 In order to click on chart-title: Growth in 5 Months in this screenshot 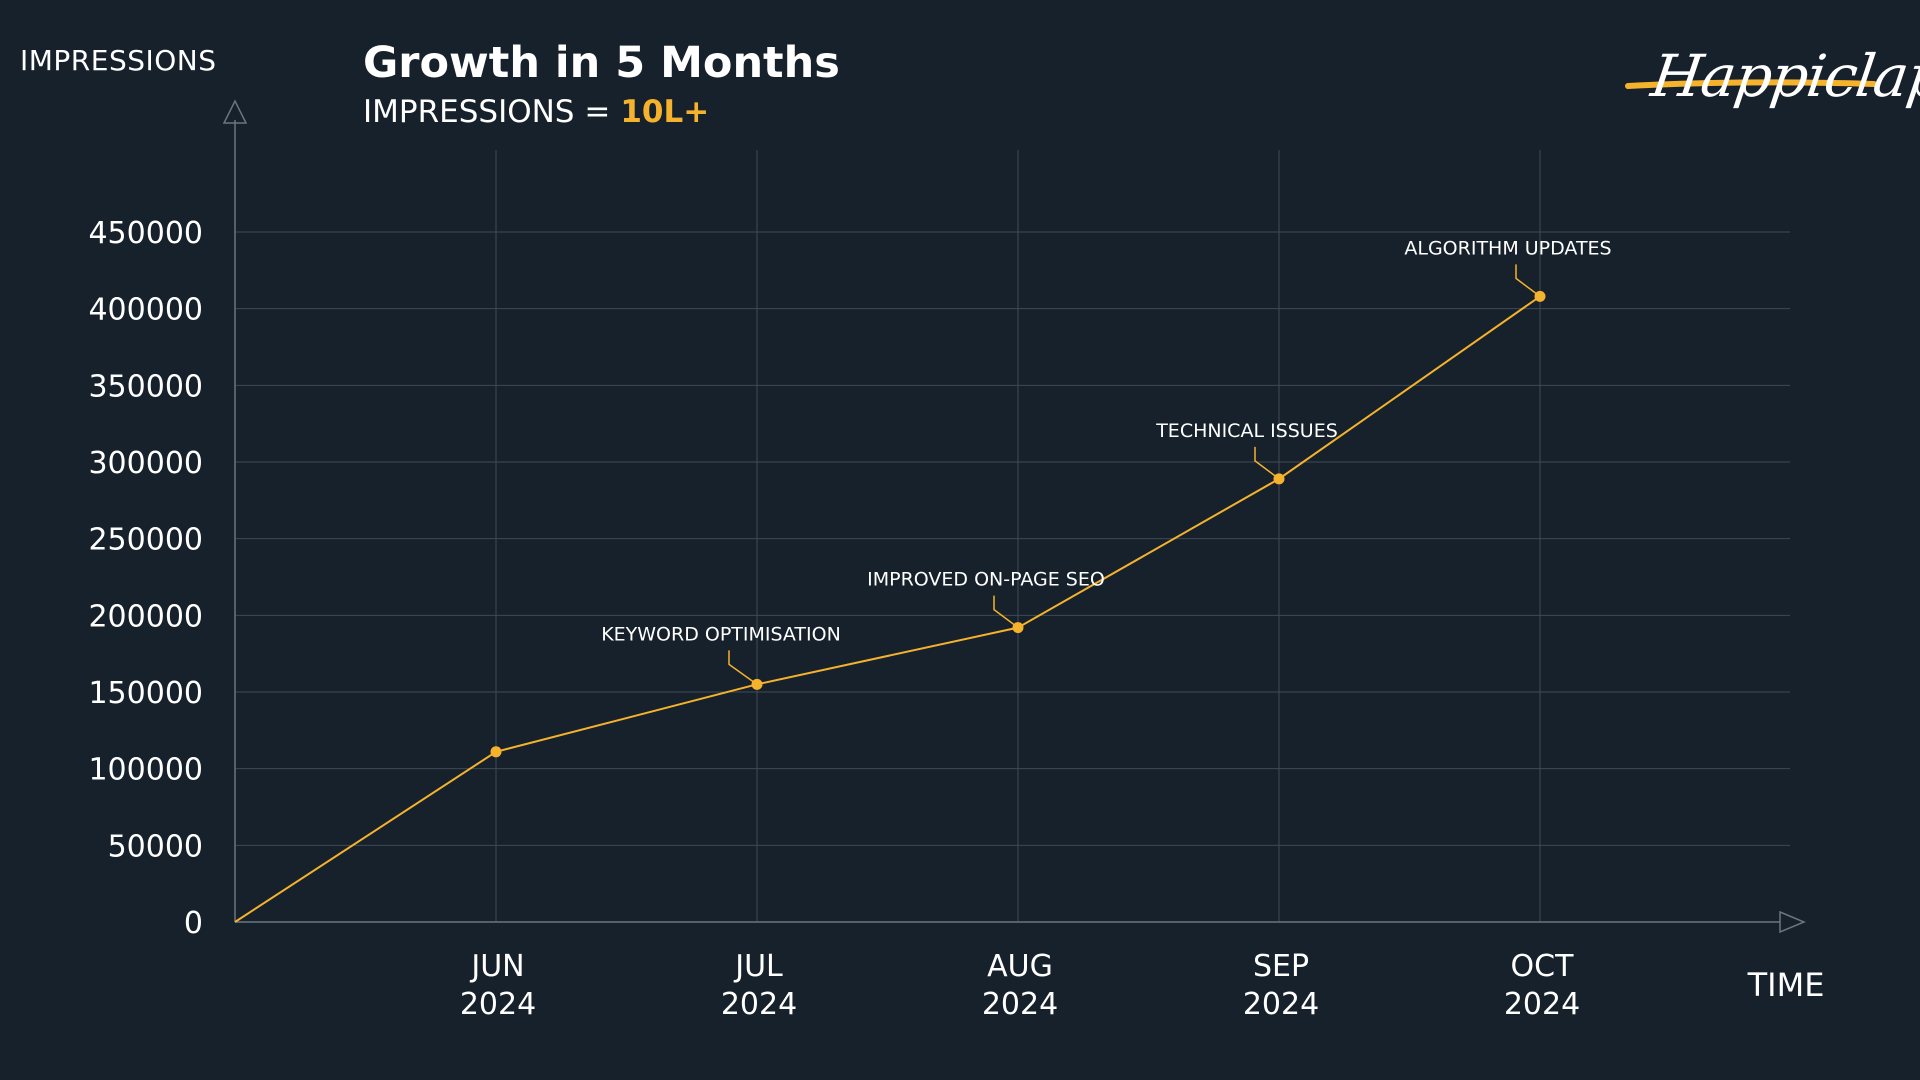, I will do `click(601, 63)`.